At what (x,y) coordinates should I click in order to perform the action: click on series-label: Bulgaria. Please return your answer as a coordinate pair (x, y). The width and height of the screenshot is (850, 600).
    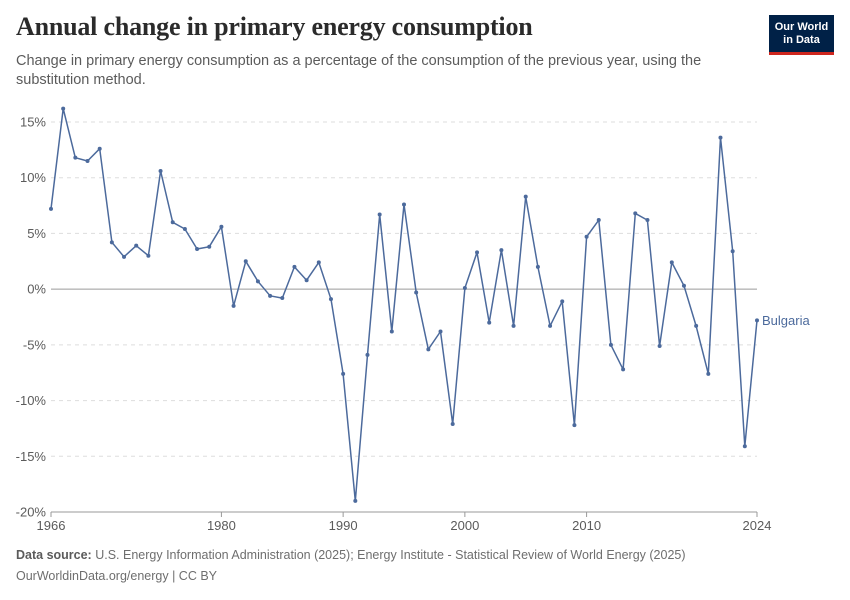
    Looking at the image, I should click on (786, 320).